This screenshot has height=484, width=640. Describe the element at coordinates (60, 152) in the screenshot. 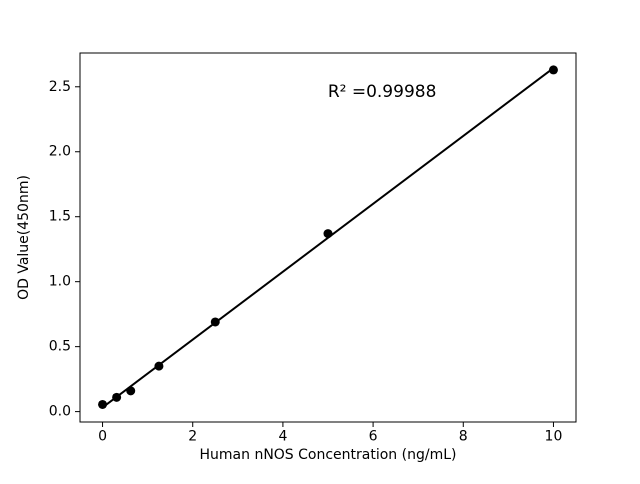

I see `y-tick-label: 2.0` at that location.